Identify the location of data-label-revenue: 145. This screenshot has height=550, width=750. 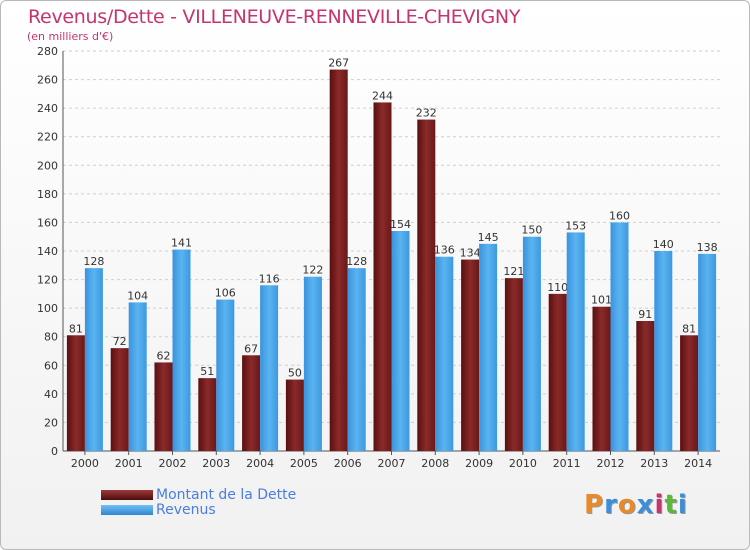
(488, 237).